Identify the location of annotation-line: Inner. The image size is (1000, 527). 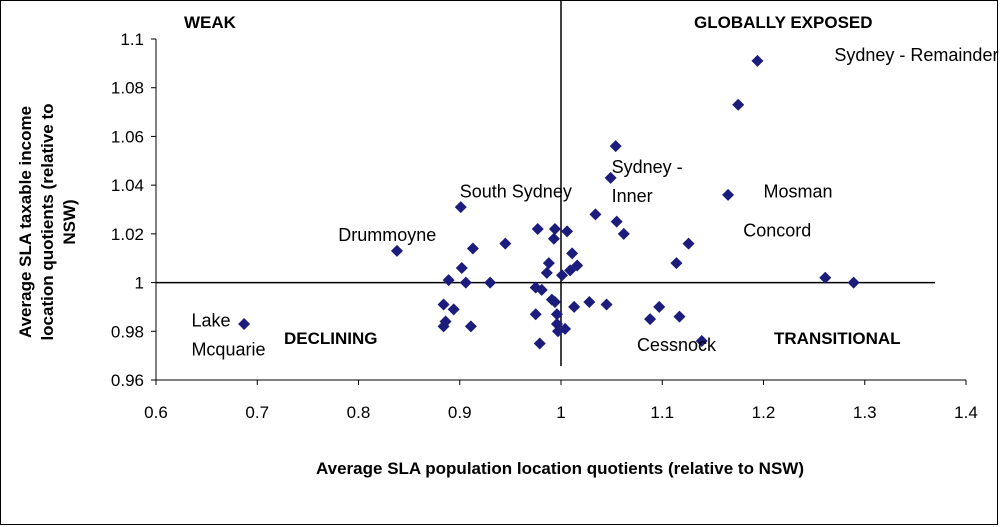
(632, 196).